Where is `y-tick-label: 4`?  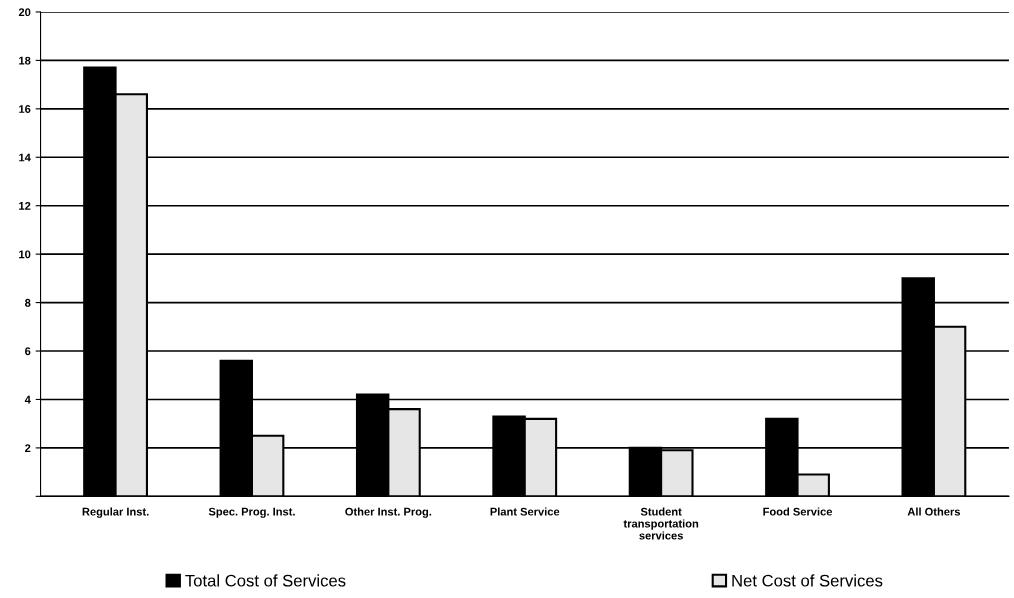 y-tick-label: 4 is located at coordinates (27, 399).